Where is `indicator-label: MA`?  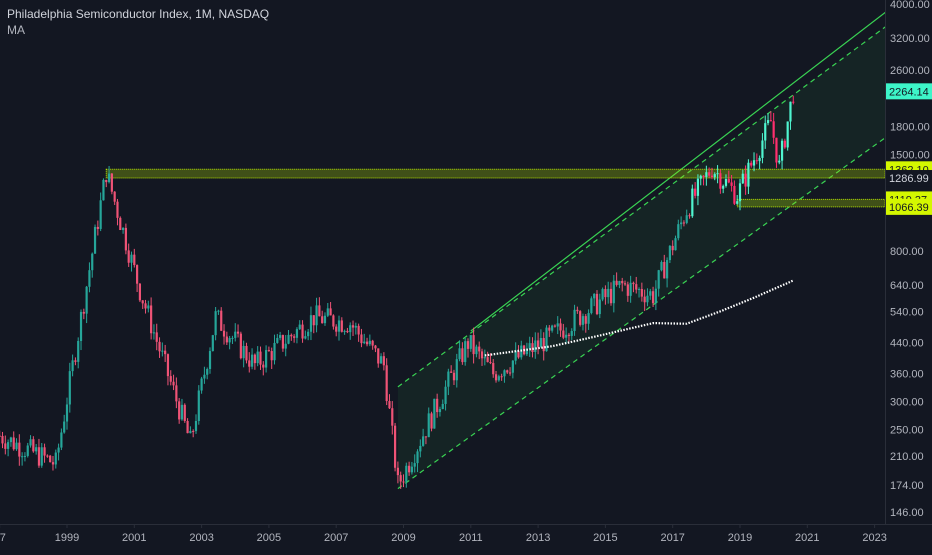 indicator-label: MA is located at coordinates (16, 30).